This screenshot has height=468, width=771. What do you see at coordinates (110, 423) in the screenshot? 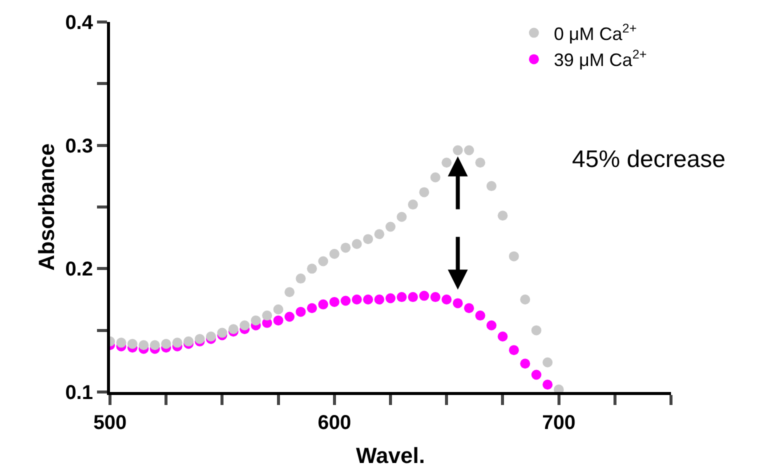
I see `x-tick-label: 500` at bounding box center [110, 423].